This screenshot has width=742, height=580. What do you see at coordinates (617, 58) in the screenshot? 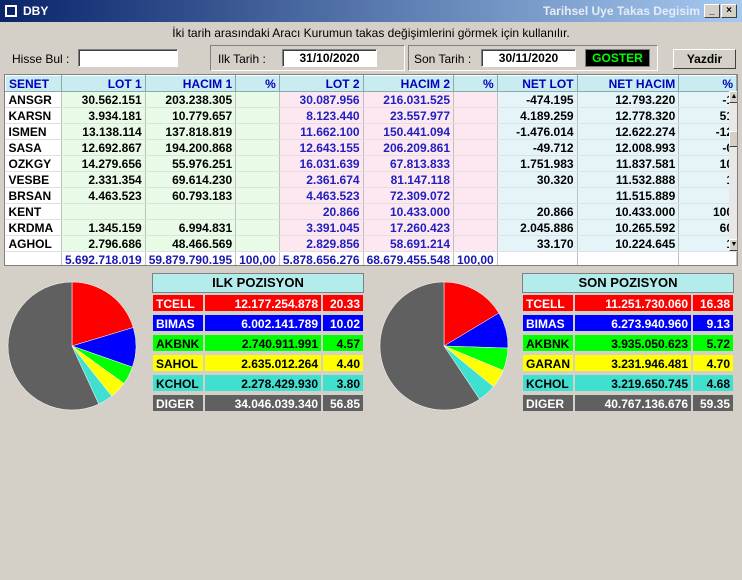
I see `goster-button: GOSTER` at bounding box center [617, 58].